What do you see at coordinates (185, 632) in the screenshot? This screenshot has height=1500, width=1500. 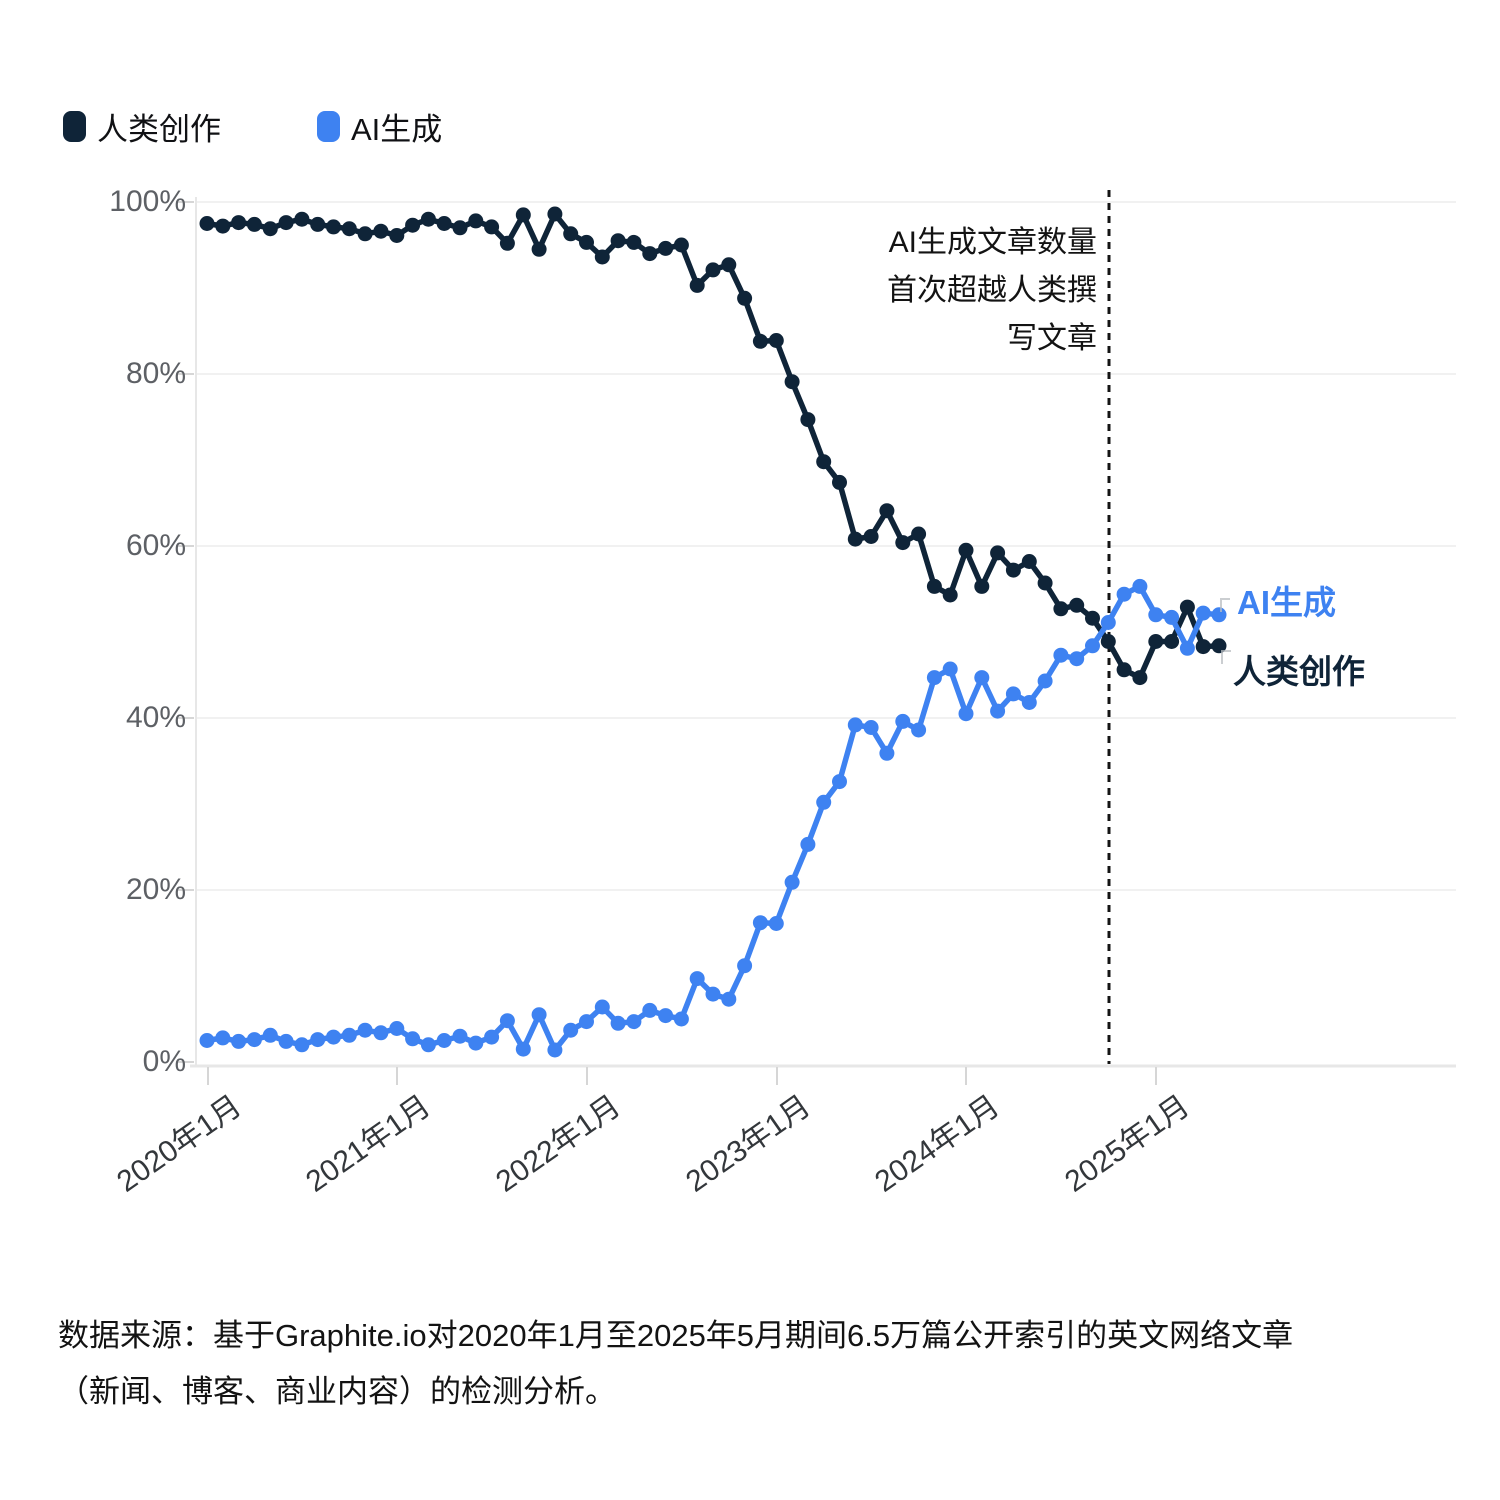 I see `y-tick-marks` at bounding box center [185, 632].